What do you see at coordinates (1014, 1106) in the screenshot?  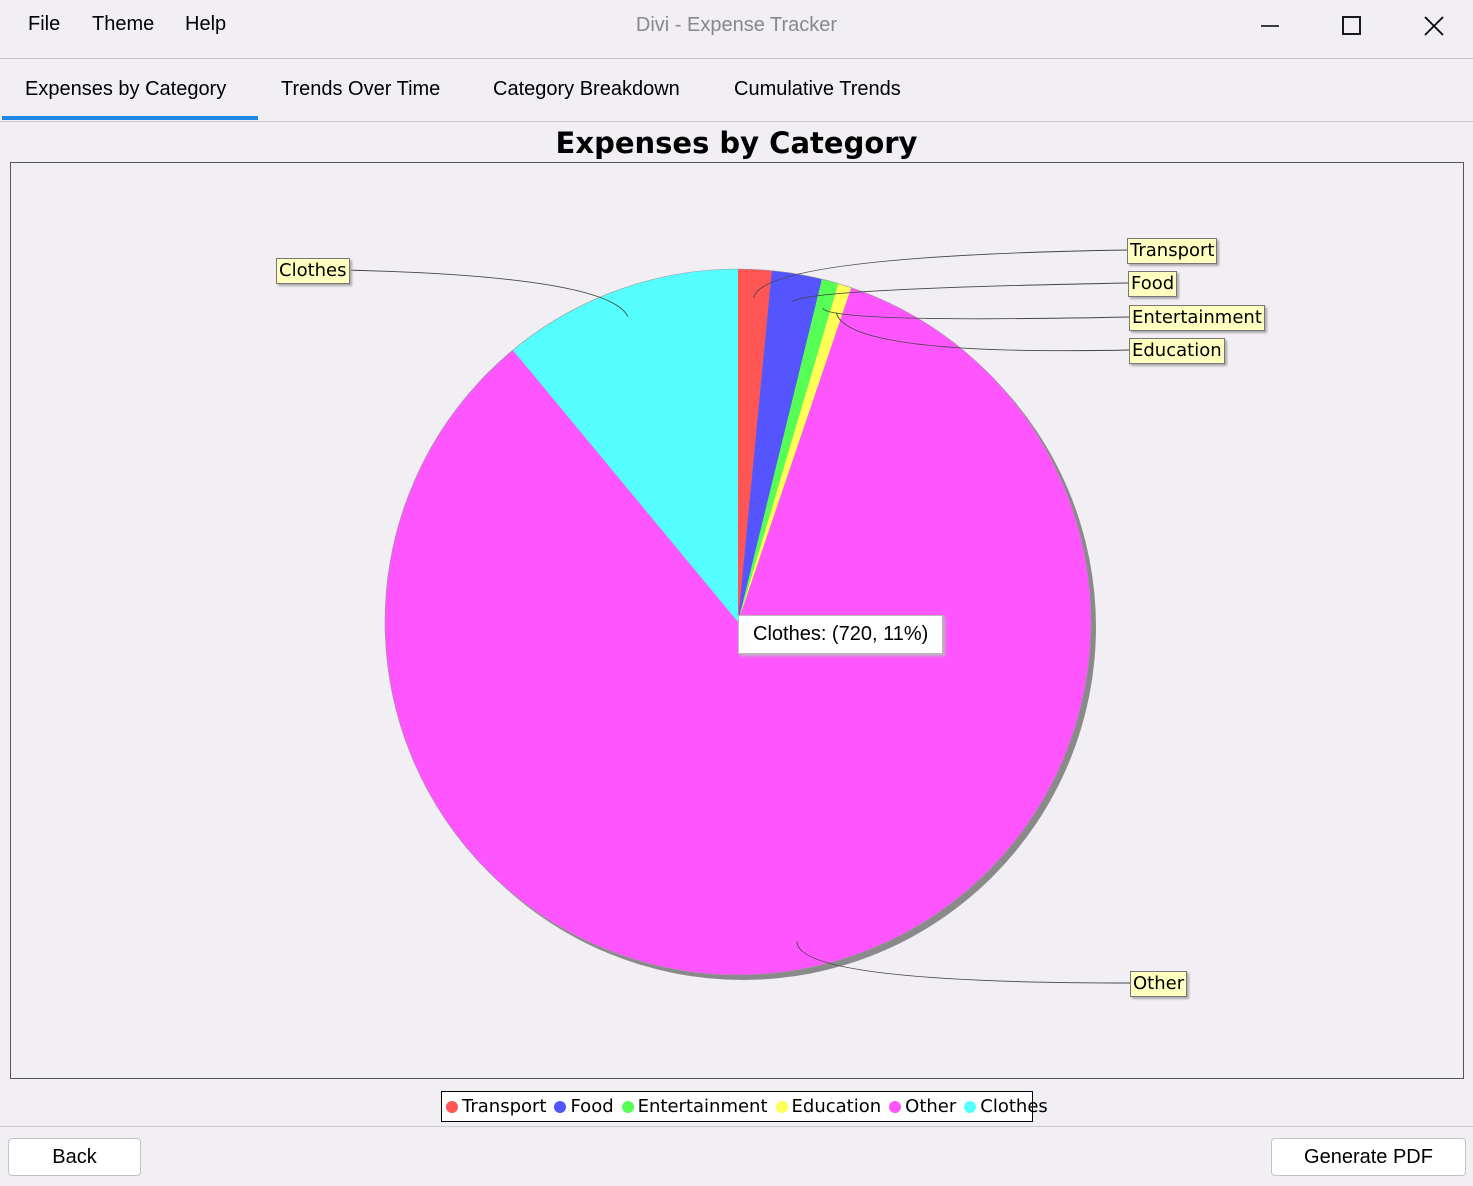 I see `legend-label-clothes: Clothes` at bounding box center [1014, 1106].